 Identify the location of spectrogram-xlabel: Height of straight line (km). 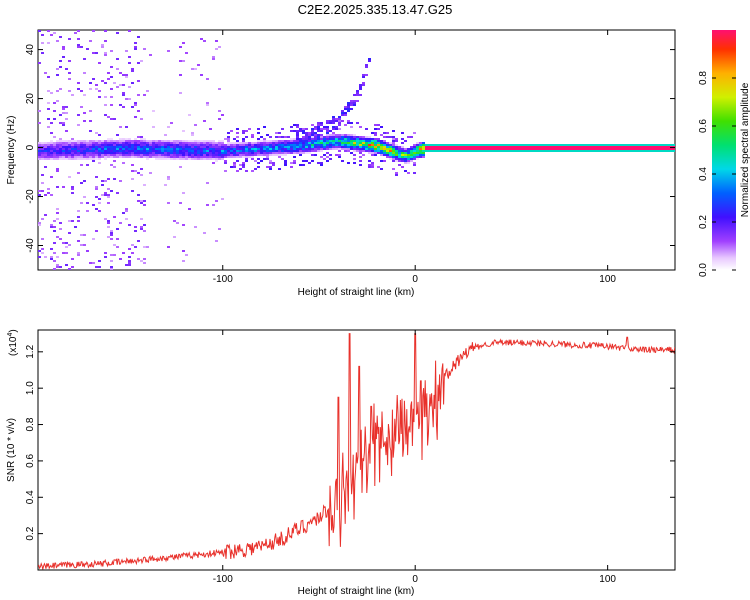
(356, 292).